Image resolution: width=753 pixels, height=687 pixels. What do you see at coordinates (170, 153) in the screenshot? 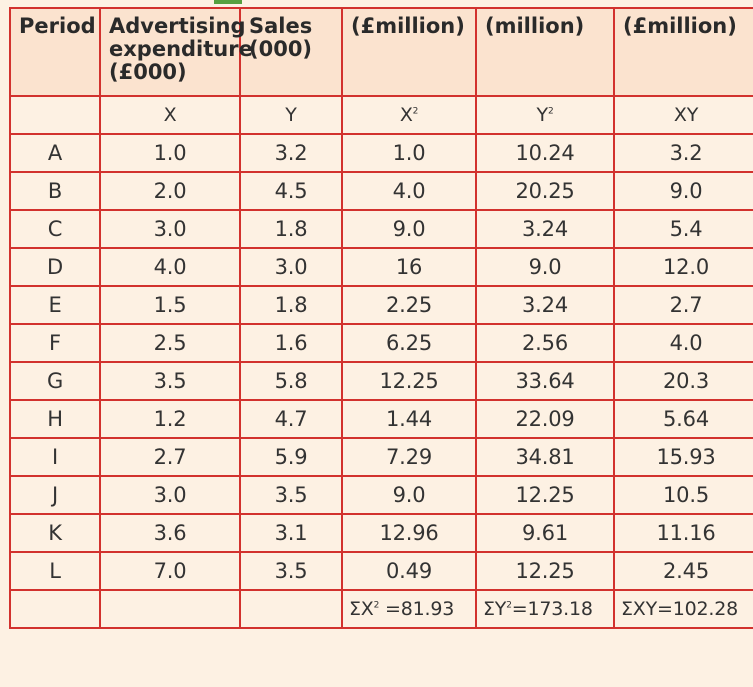
I see `x-cell: 1.0` at bounding box center [170, 153].